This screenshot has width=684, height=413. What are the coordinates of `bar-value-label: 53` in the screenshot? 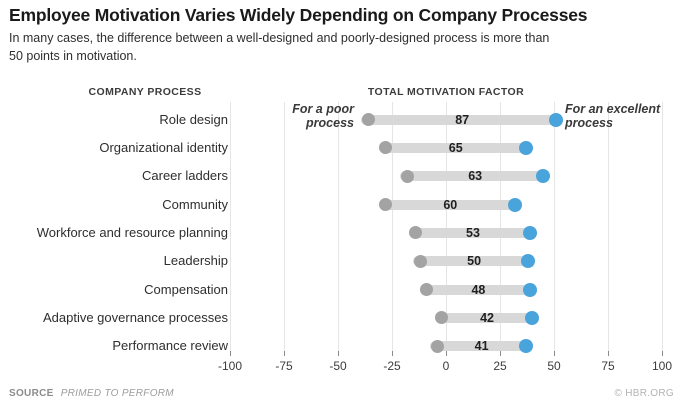 It's located at (473, 232).